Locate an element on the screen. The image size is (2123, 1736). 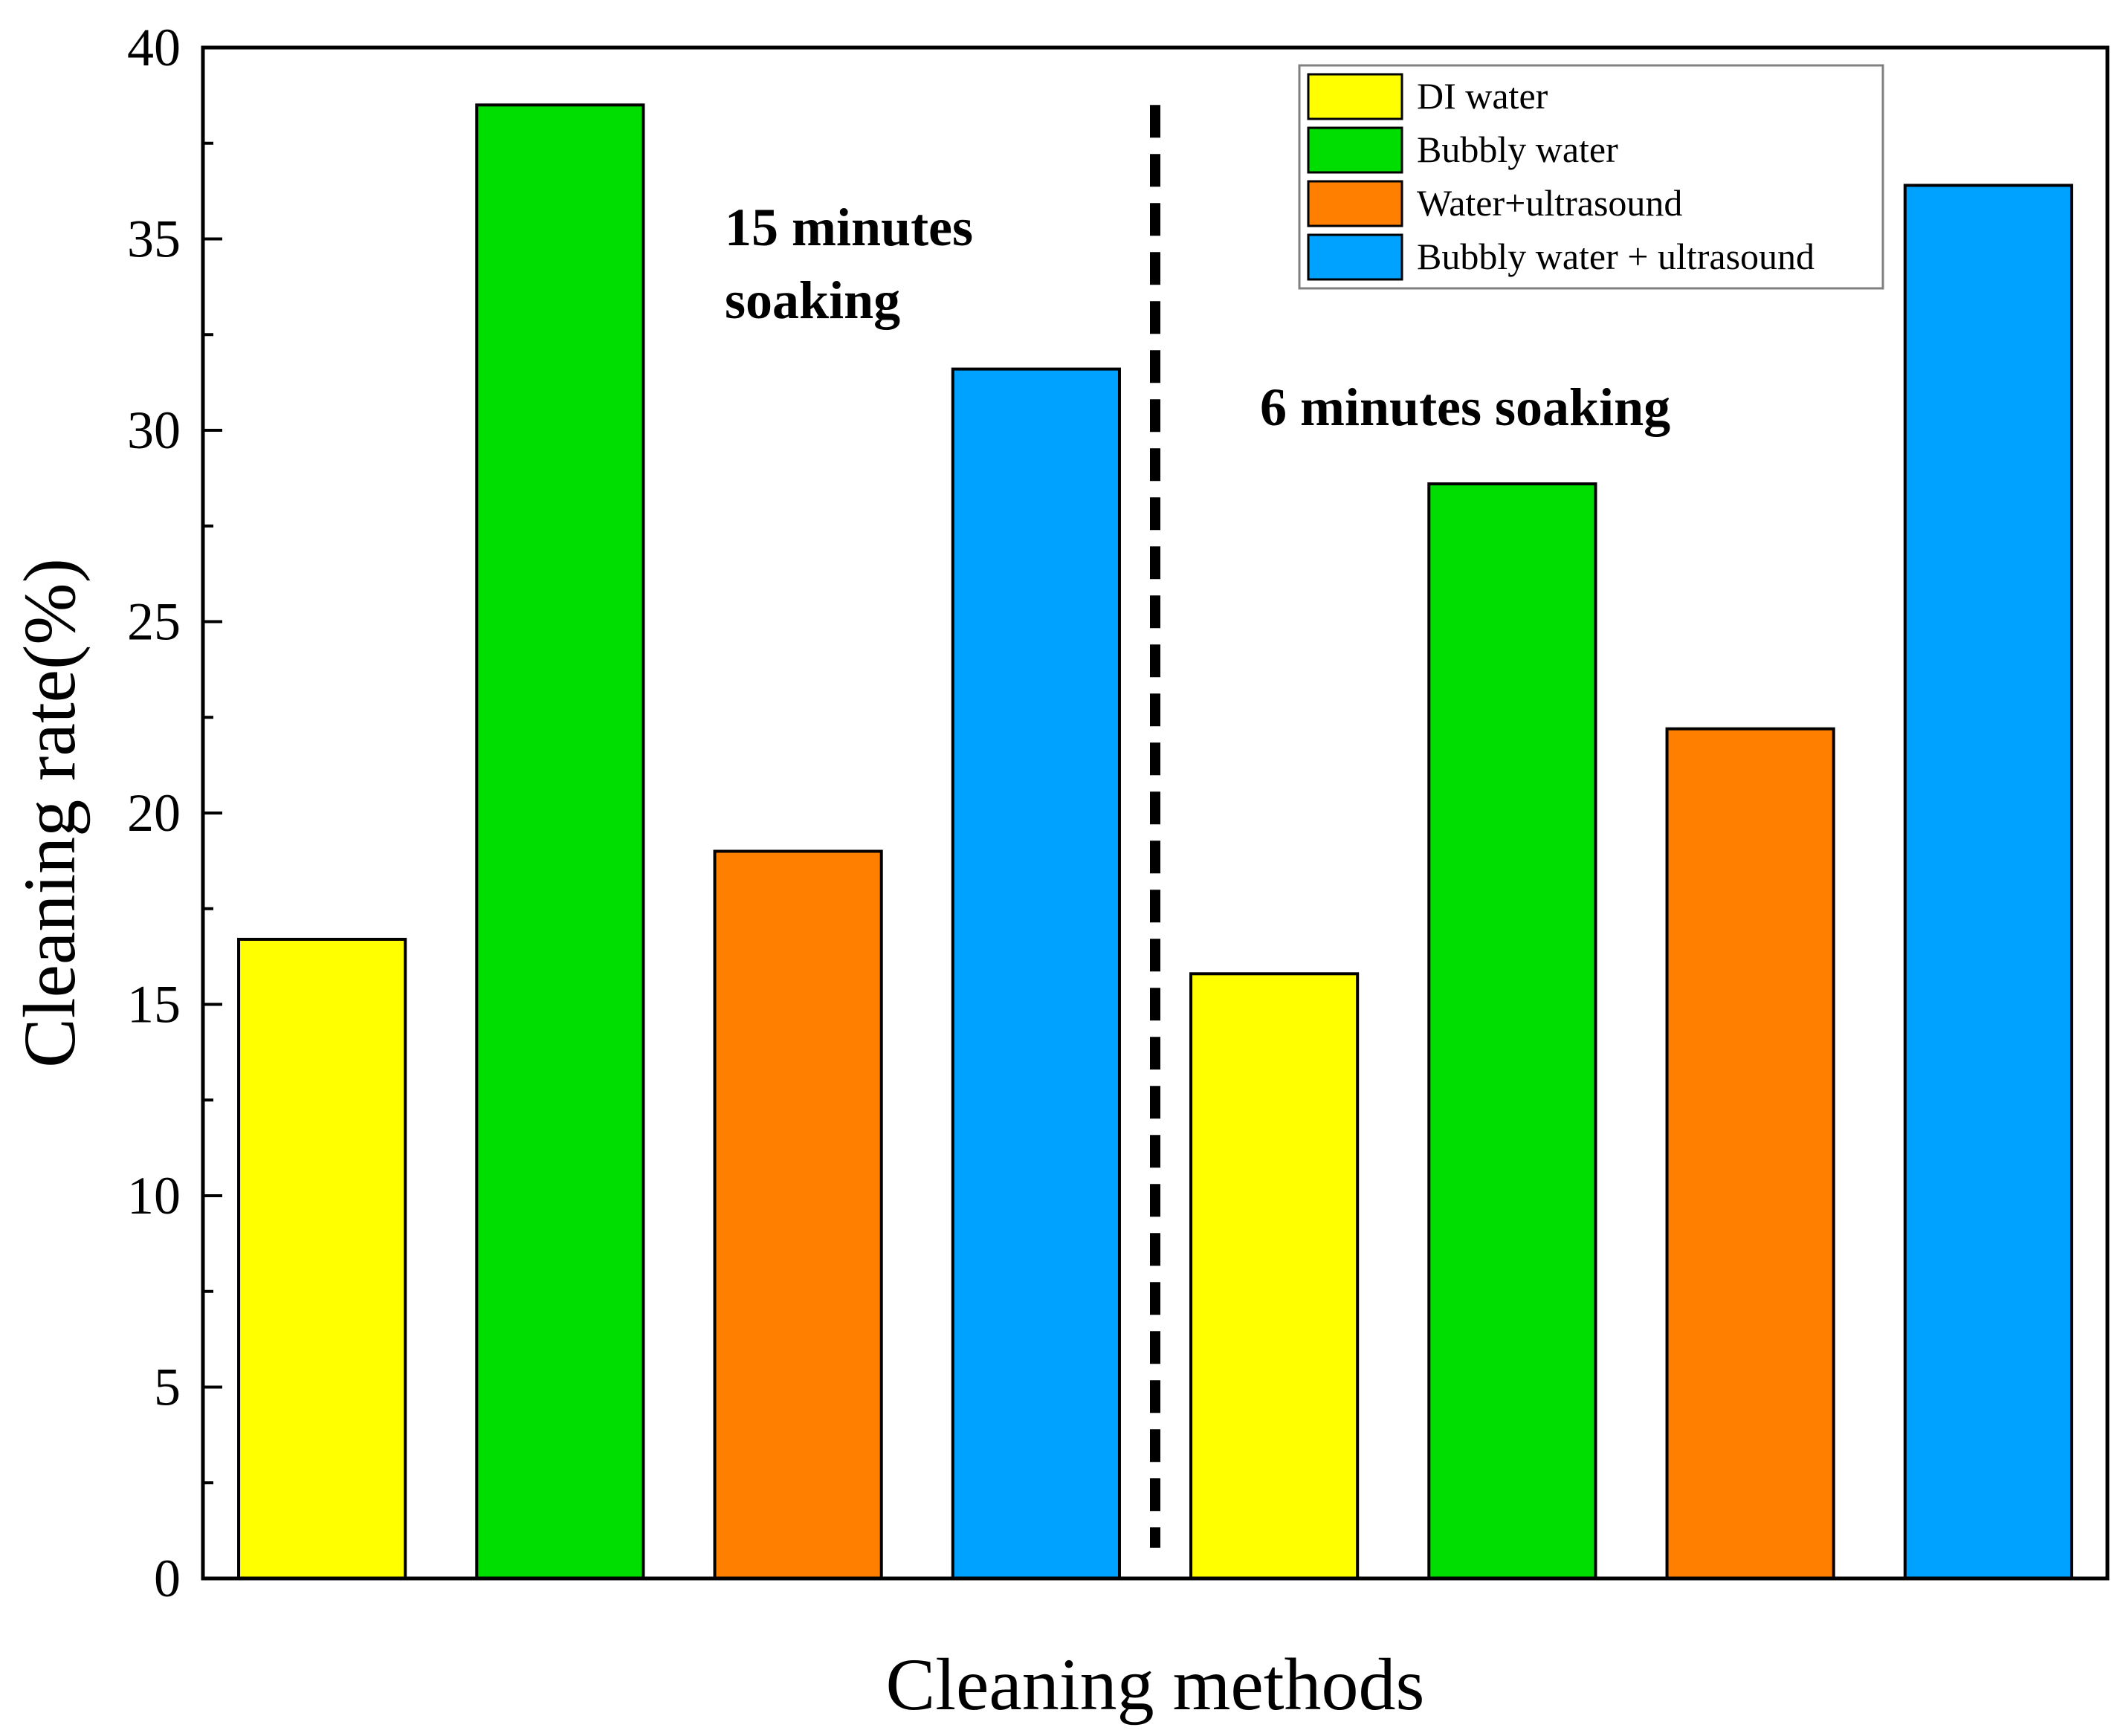
y-tick-label: 5 is located at coordinates (168, 1387).